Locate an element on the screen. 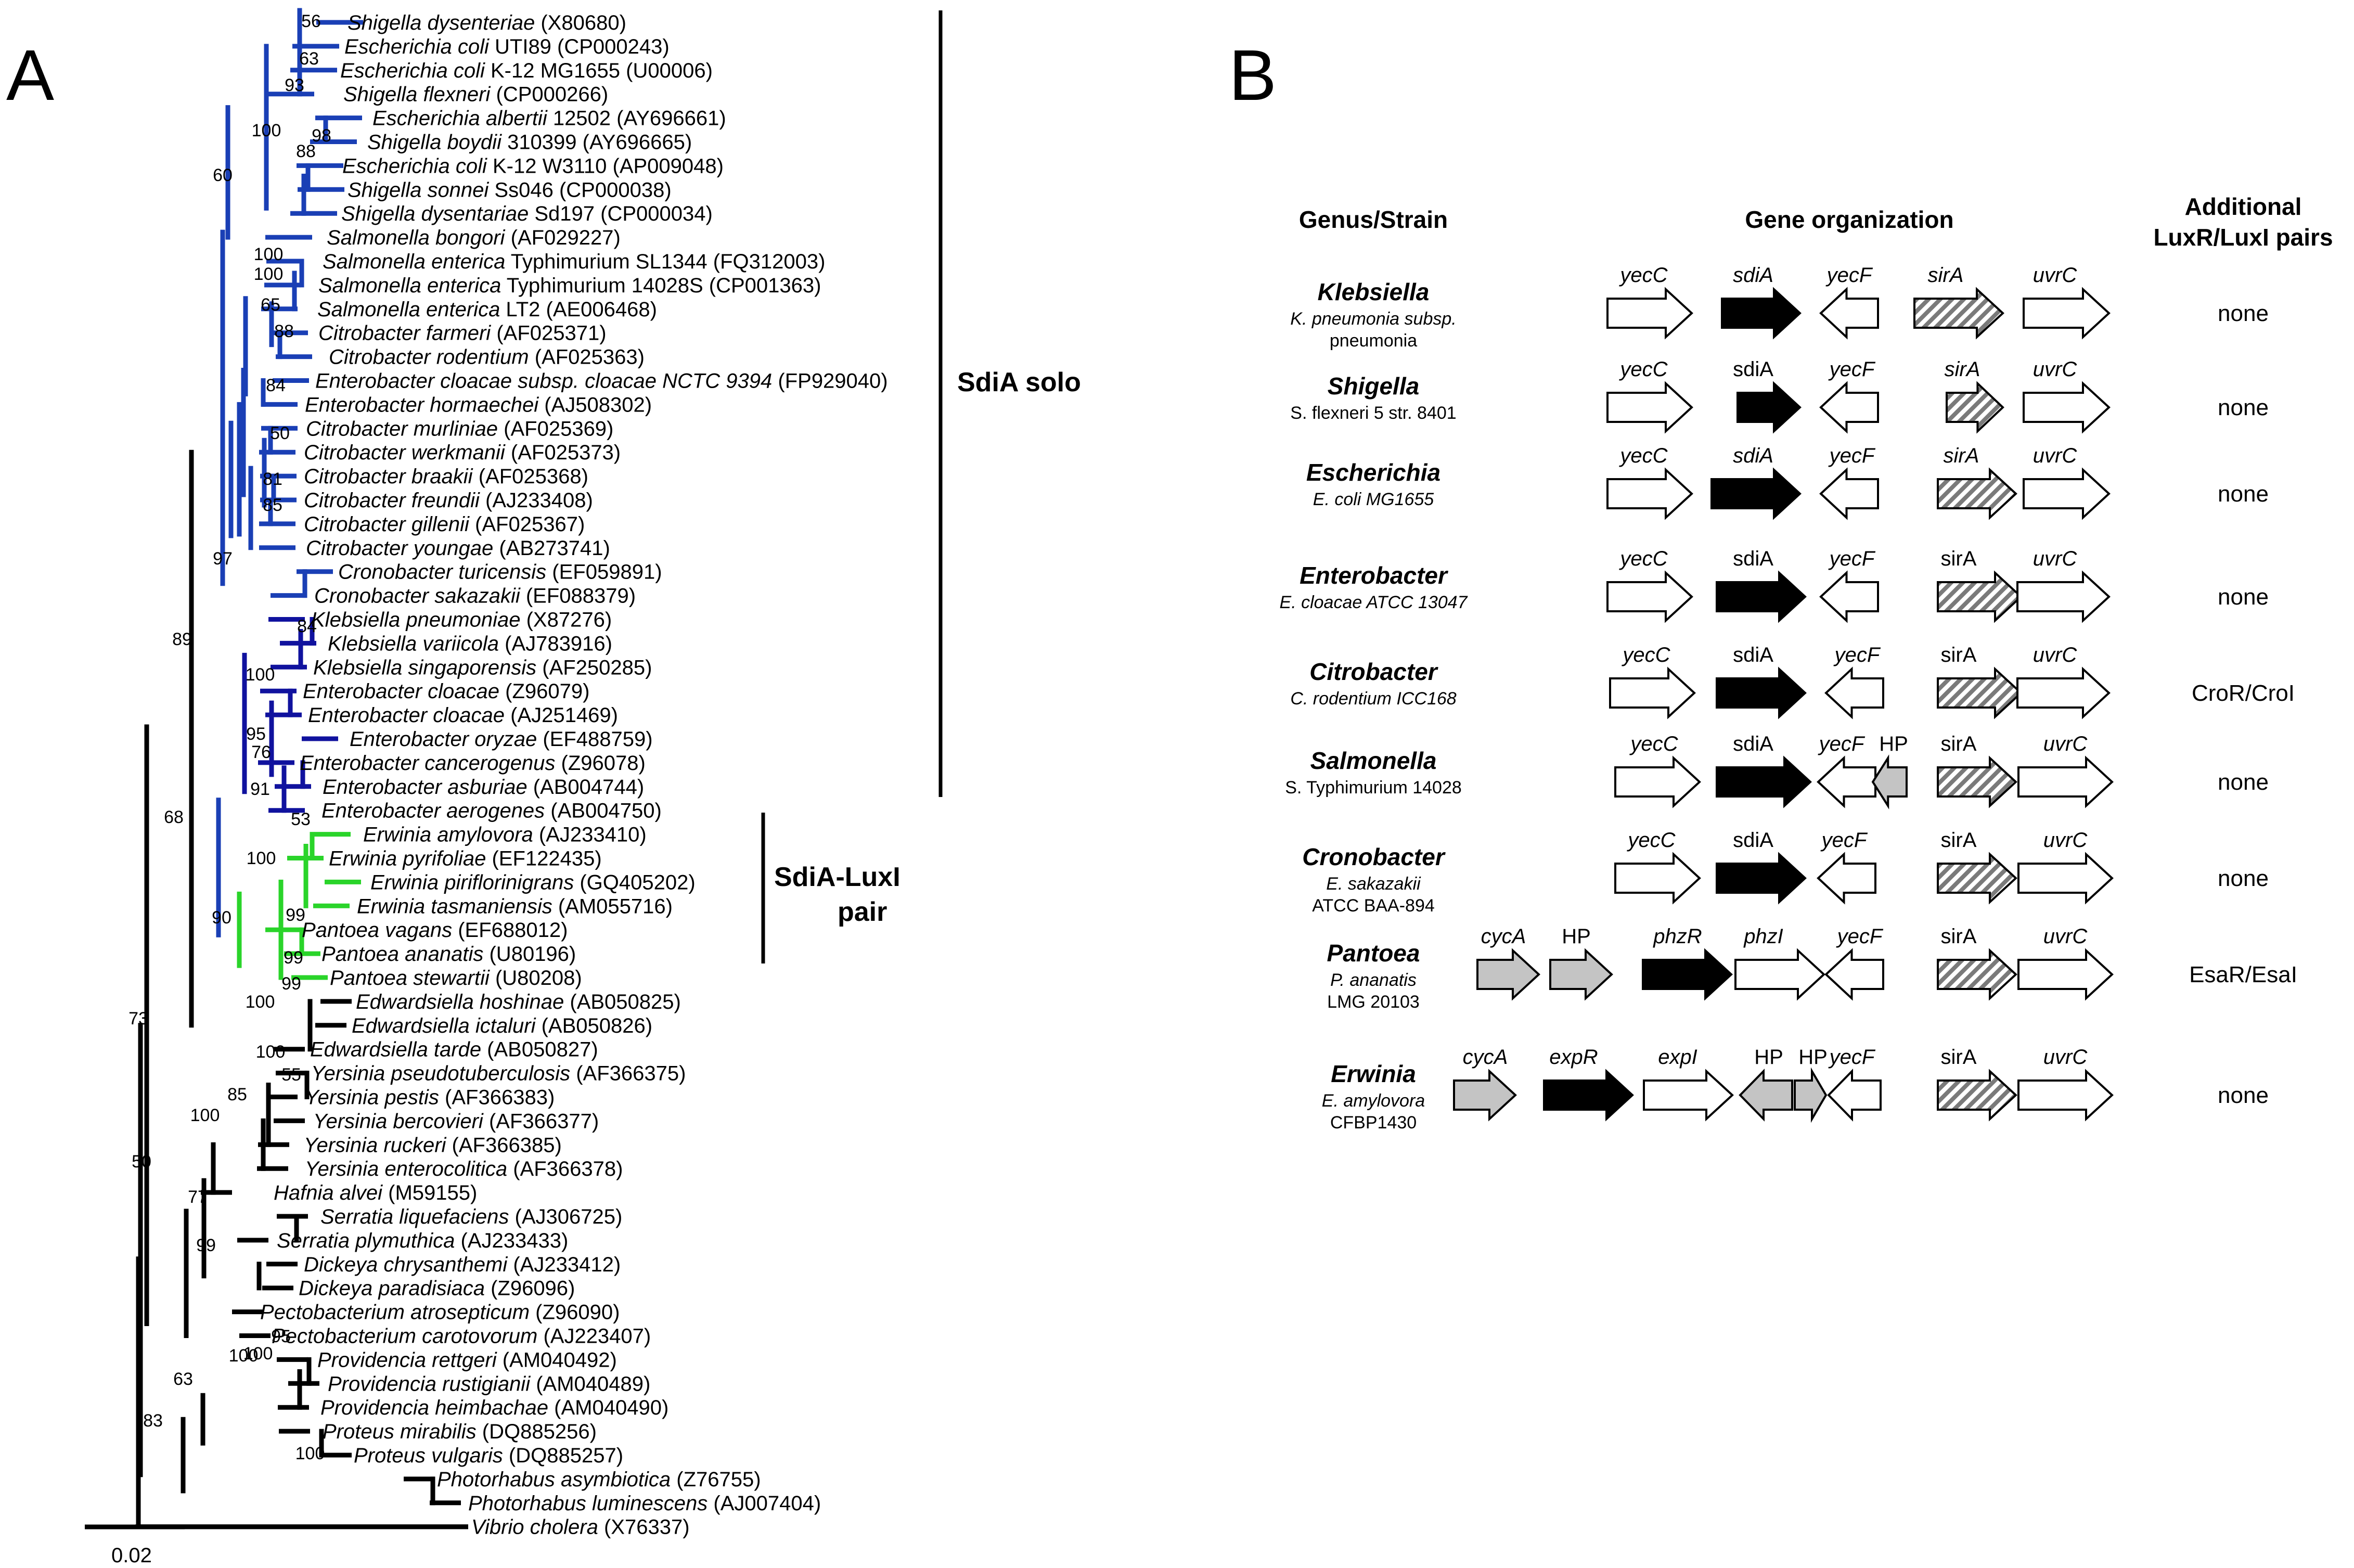 This screenshot has width=2354, height=1568. taxon-label: Pectobacterium carotovorum (AJ223407) is located at coordinates (461, 1336).